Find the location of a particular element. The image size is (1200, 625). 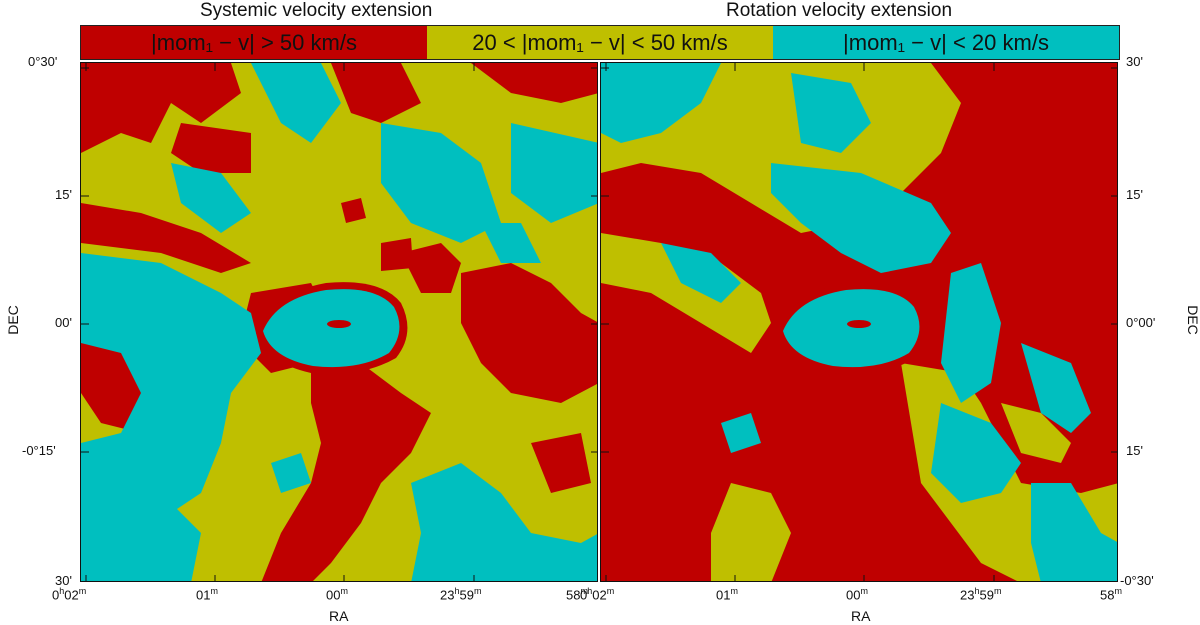

legend-yellow-label: 20 < |mom₁ − v| < 50 km/s is located at coordinates (600, 42).